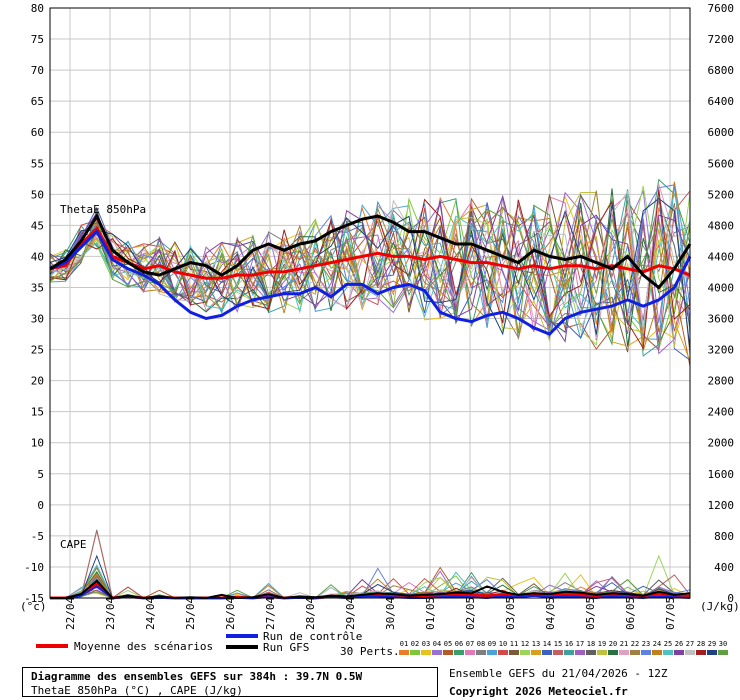 The width and height of the screenshot is (740, 700). What do you see at coordinates (721, 256) in the screenshot?
I see `right-tick-label: 4400` at bounding box center [721, 256].